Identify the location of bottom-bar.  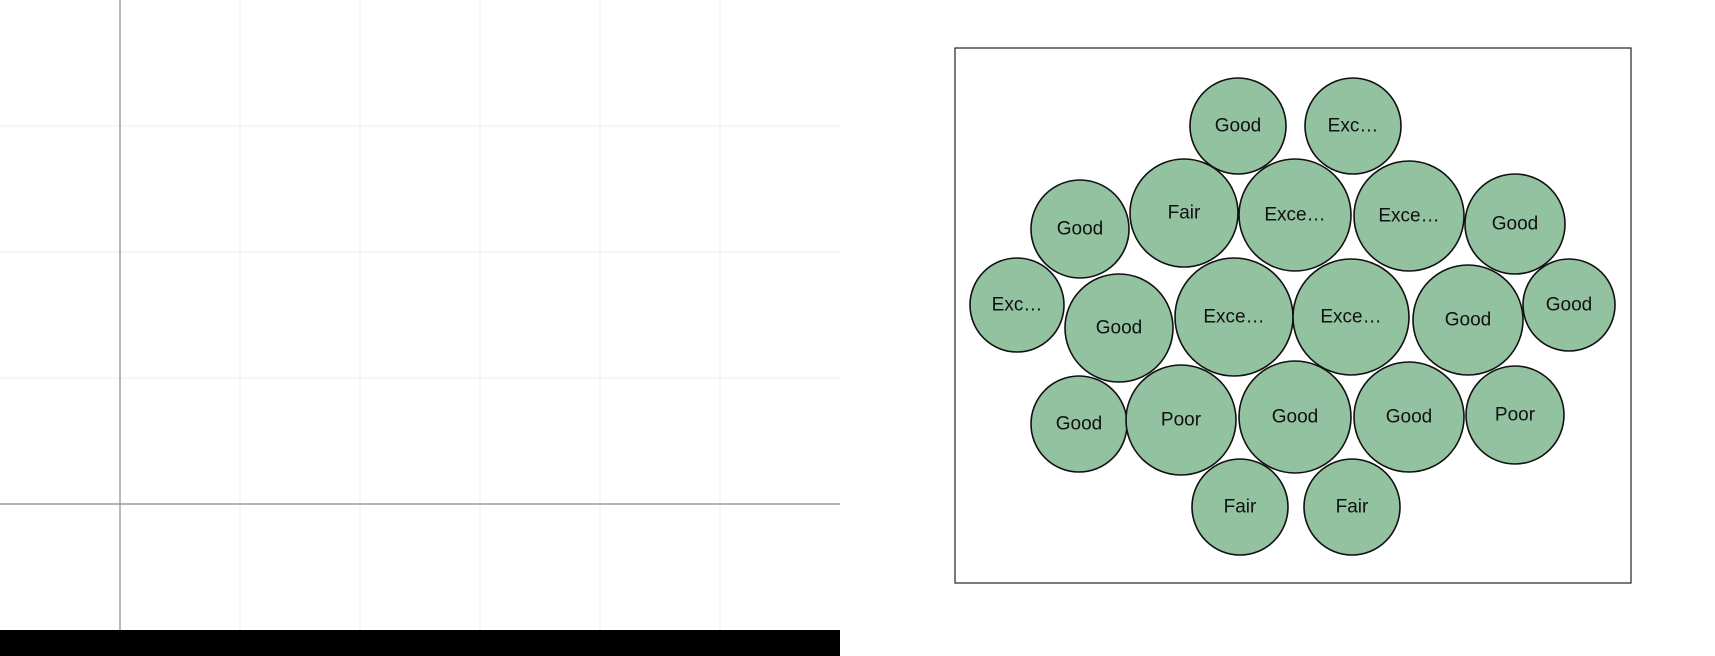
(420, 643).